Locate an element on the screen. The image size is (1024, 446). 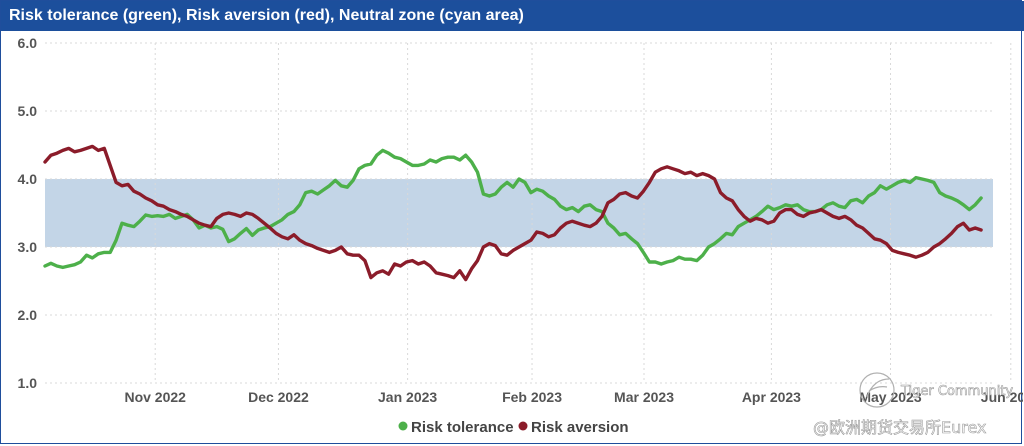
legend-marker-risk-aversion is located at coordinates (523, 426).